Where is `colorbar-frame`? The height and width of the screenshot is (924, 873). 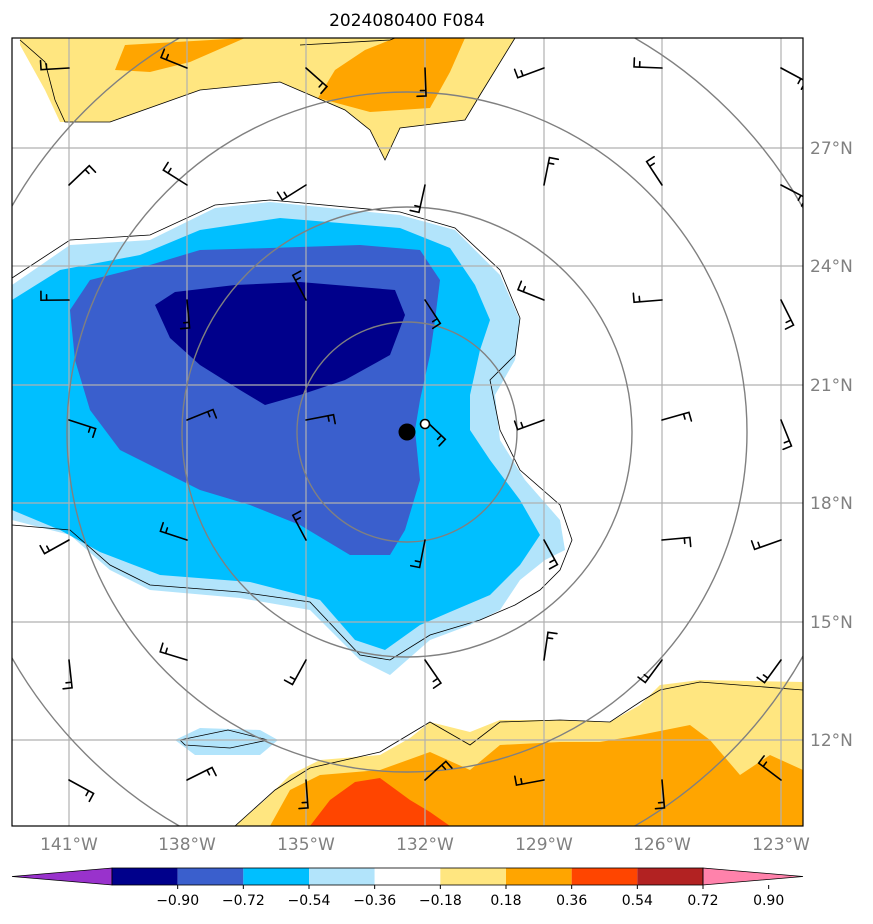
colorbar-frame is located at coordinates (407, 876).